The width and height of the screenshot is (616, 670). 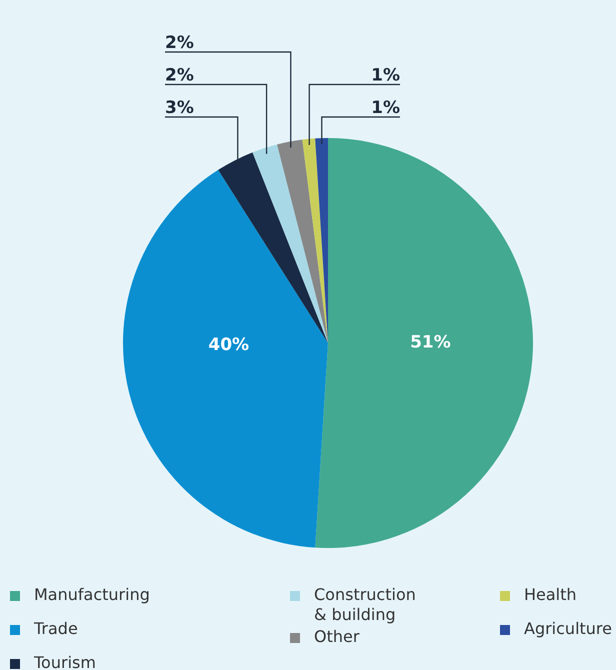 I want to click on legend-label: Tourism, so click(x=65, y=661).